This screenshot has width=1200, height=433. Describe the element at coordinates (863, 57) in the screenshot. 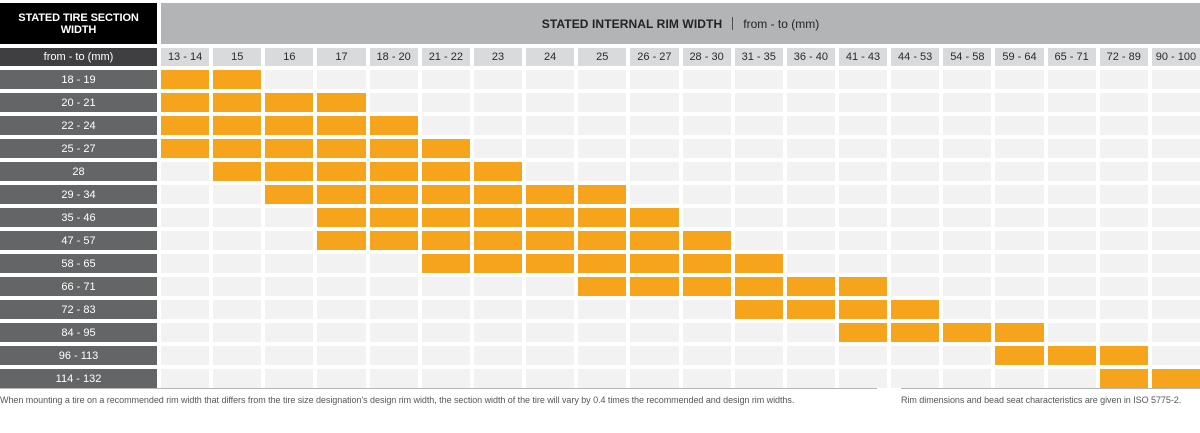

I see `rim-width-column-header: 41 - 43` at that location.